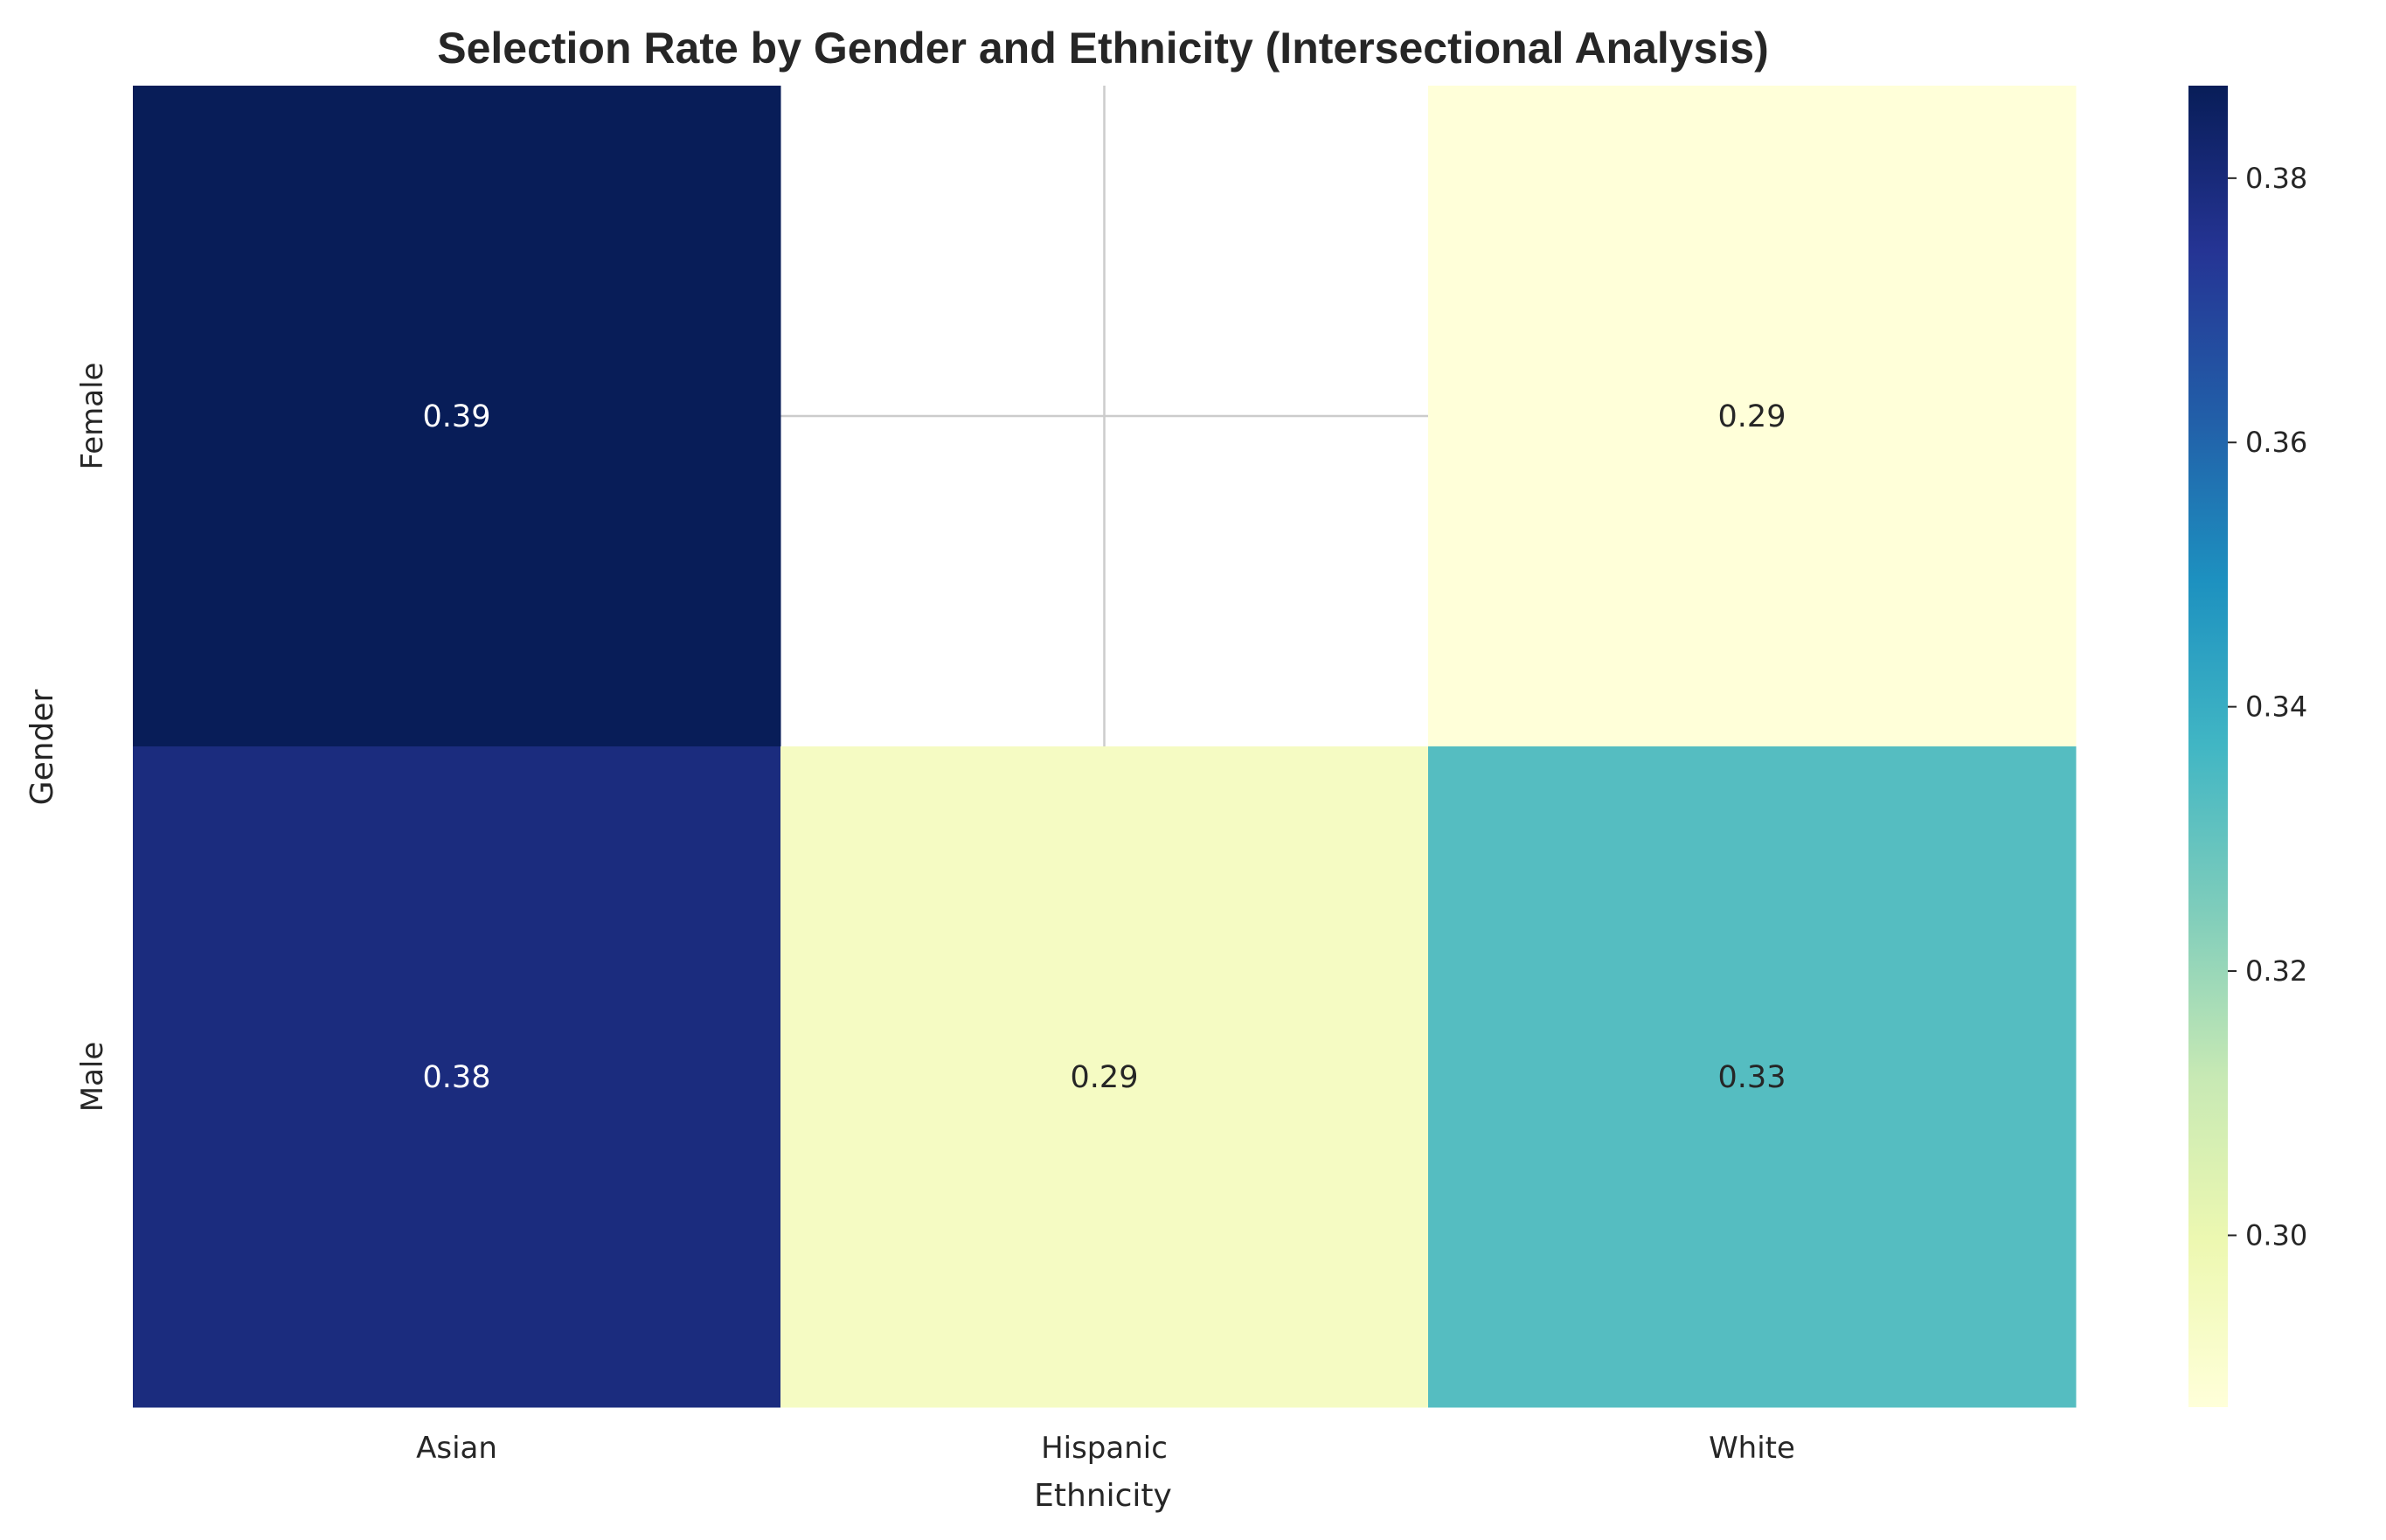 The width and height of the screenshot is (2386, 1540). I want to click on colorbar-tick-label: 0.38, so click(2276, 178).